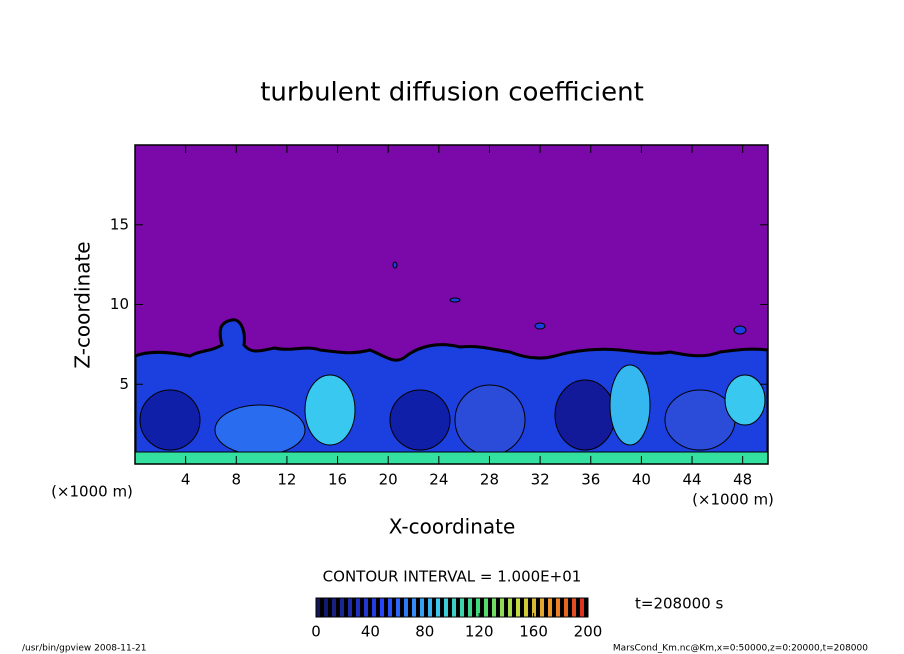 This screenshot has width=904, height=654. What do you see at coordinates (479, 632) in the screenshot?
I see `colorbar-tick-label: 120` at bounding box center [479, 632].